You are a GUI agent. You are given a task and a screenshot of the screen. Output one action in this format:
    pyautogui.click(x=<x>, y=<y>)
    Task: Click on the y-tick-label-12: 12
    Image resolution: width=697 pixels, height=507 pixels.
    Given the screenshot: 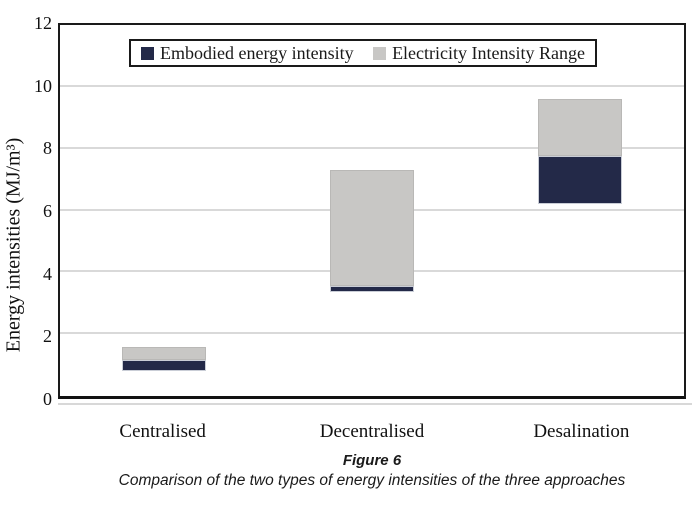 What is the action you would take?
    pyautogui.click(x=43, y=23)
    